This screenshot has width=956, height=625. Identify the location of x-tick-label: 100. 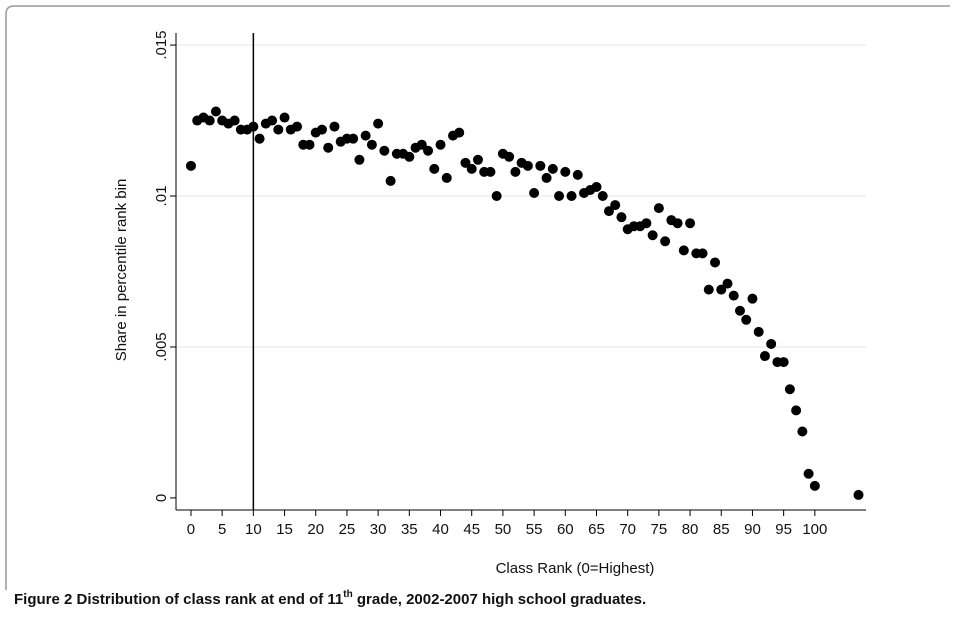
(814, 529).